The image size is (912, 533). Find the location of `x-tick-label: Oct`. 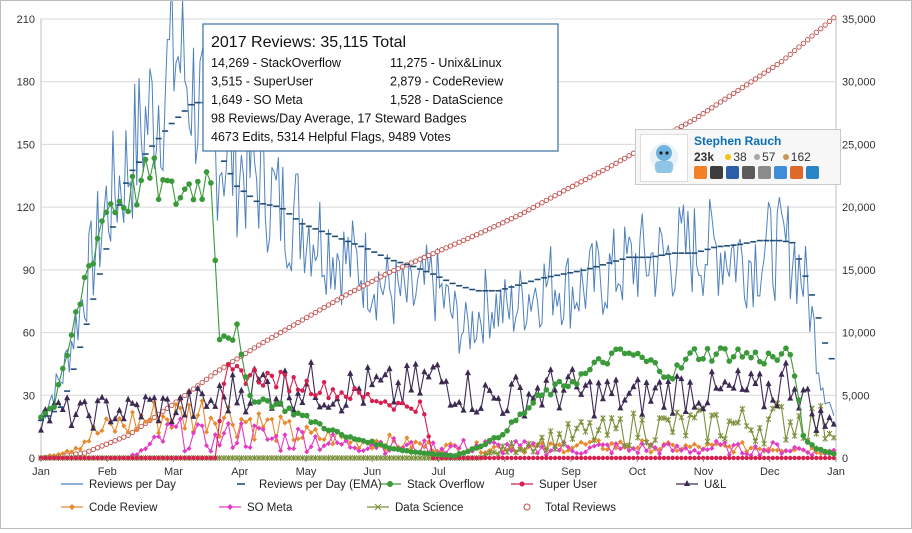

x-tick-label: Oct is located at coordinates (637, 472).